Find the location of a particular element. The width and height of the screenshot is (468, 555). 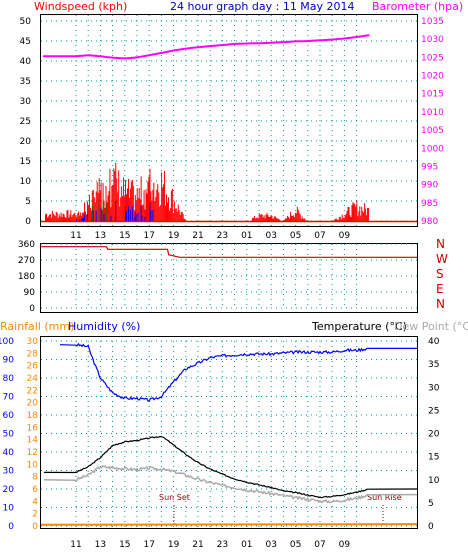

wind-x-tick-label: 05 is located at coordinates (295, 236).